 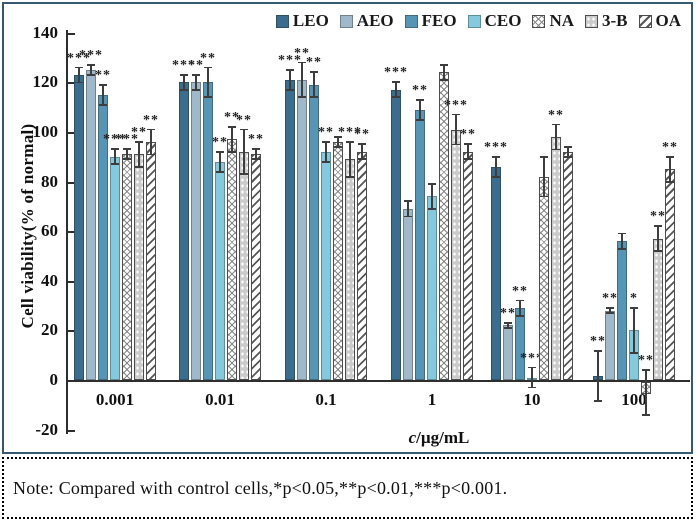 What do you see at coordinates (634, 299) in the screenshot?
I see `sig-stars: *` at bounding box center [634, 299].